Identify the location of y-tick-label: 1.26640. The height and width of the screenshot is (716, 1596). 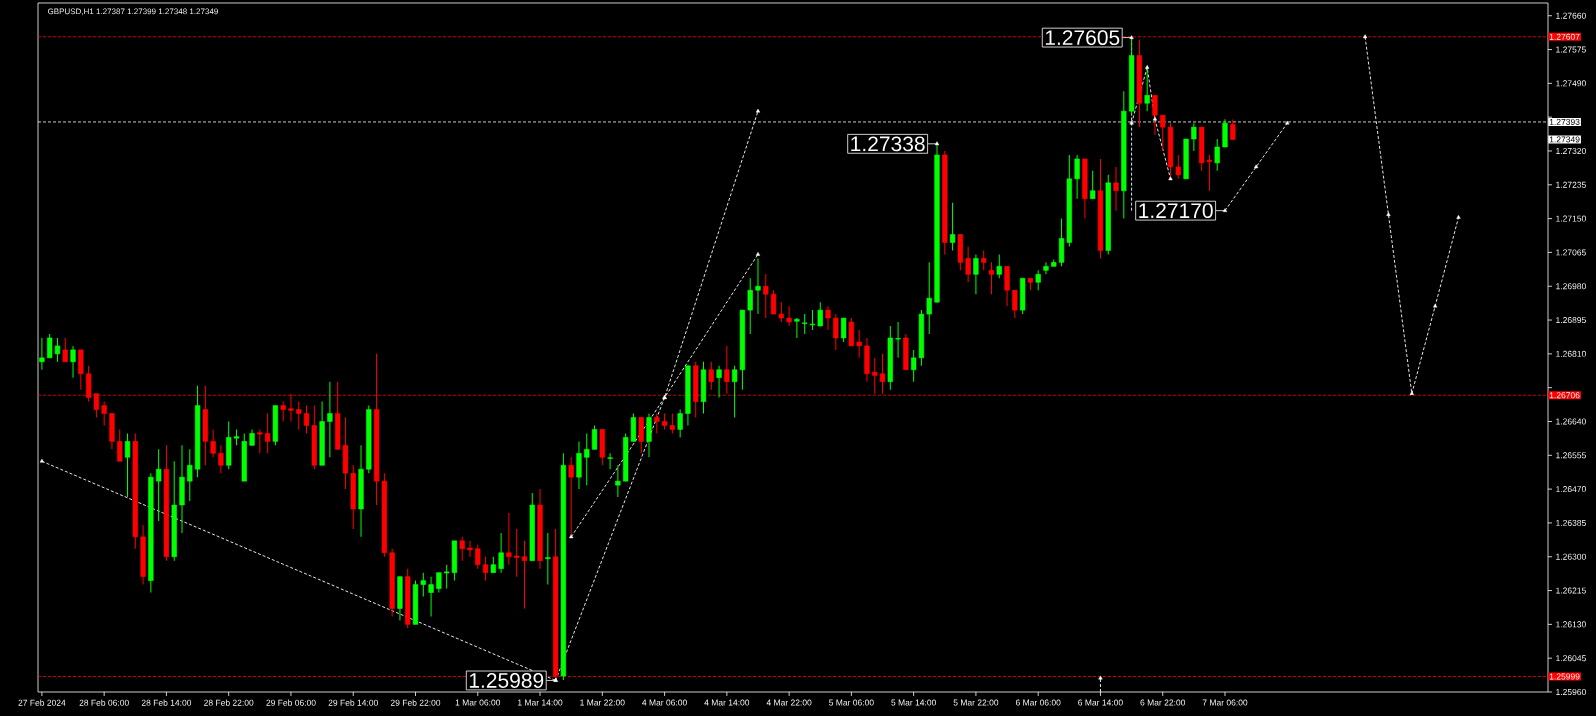
(1571, 421).